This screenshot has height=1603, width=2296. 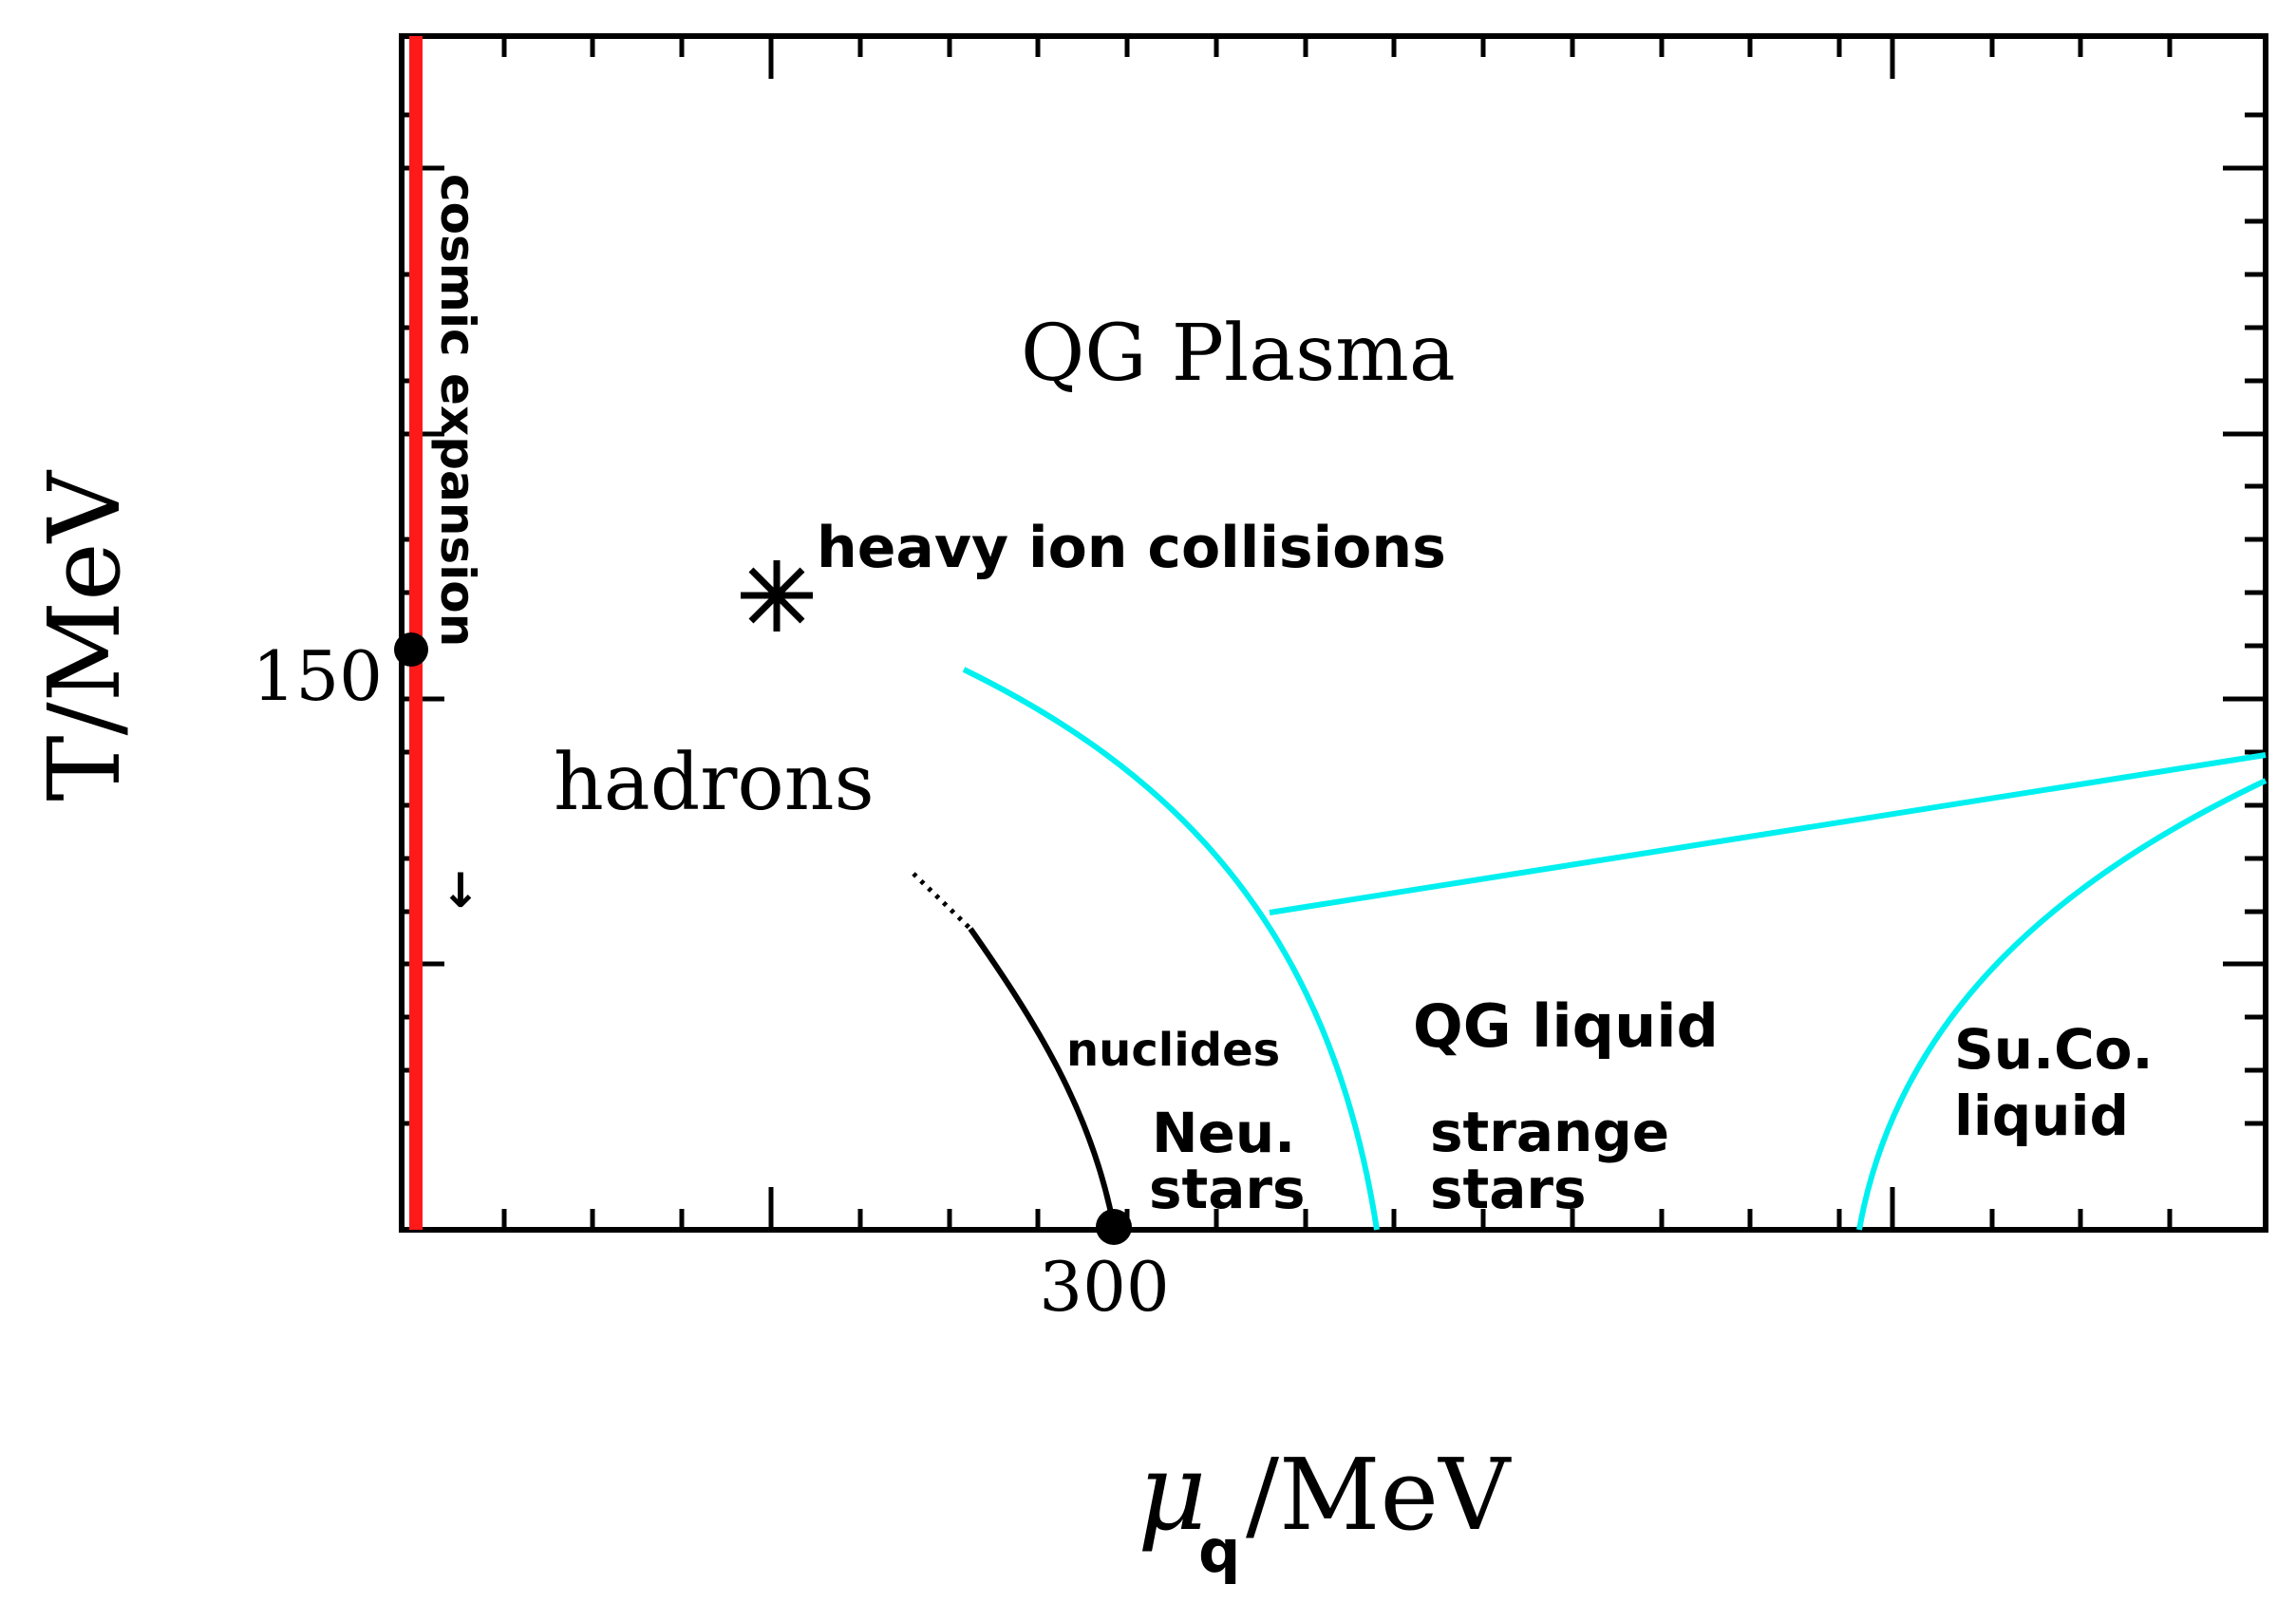 I want to click on strange-stars-label-2: stars, so click(x=1508, y=1189).